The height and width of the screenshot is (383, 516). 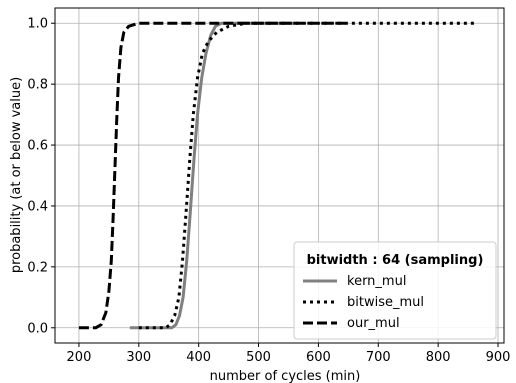 What do you see at coordinates (385, 302) in the screenshot?
I see `legend-label-bitwise-mul: bitwise_mul` at bounding box center [385, 302].